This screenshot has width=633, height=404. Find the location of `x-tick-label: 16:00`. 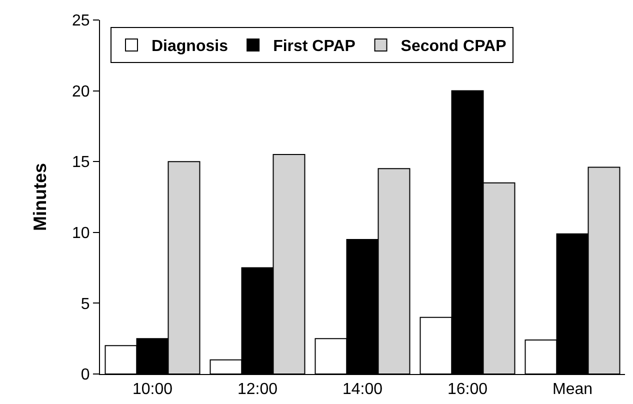

x-tick-label: 16:00 is located at coordinates (467, 389).